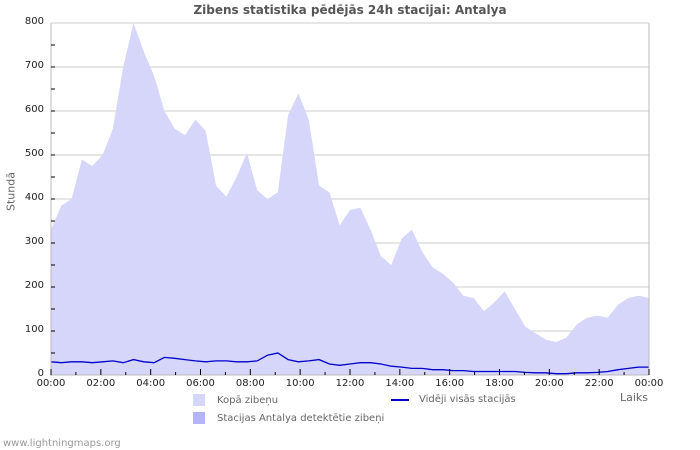 Image resolution: width=700 pixels, height=450 pixels. Describe the element at coordinates (34, 241) in the screenshot. I see `y-tick-label: 300` at that location.